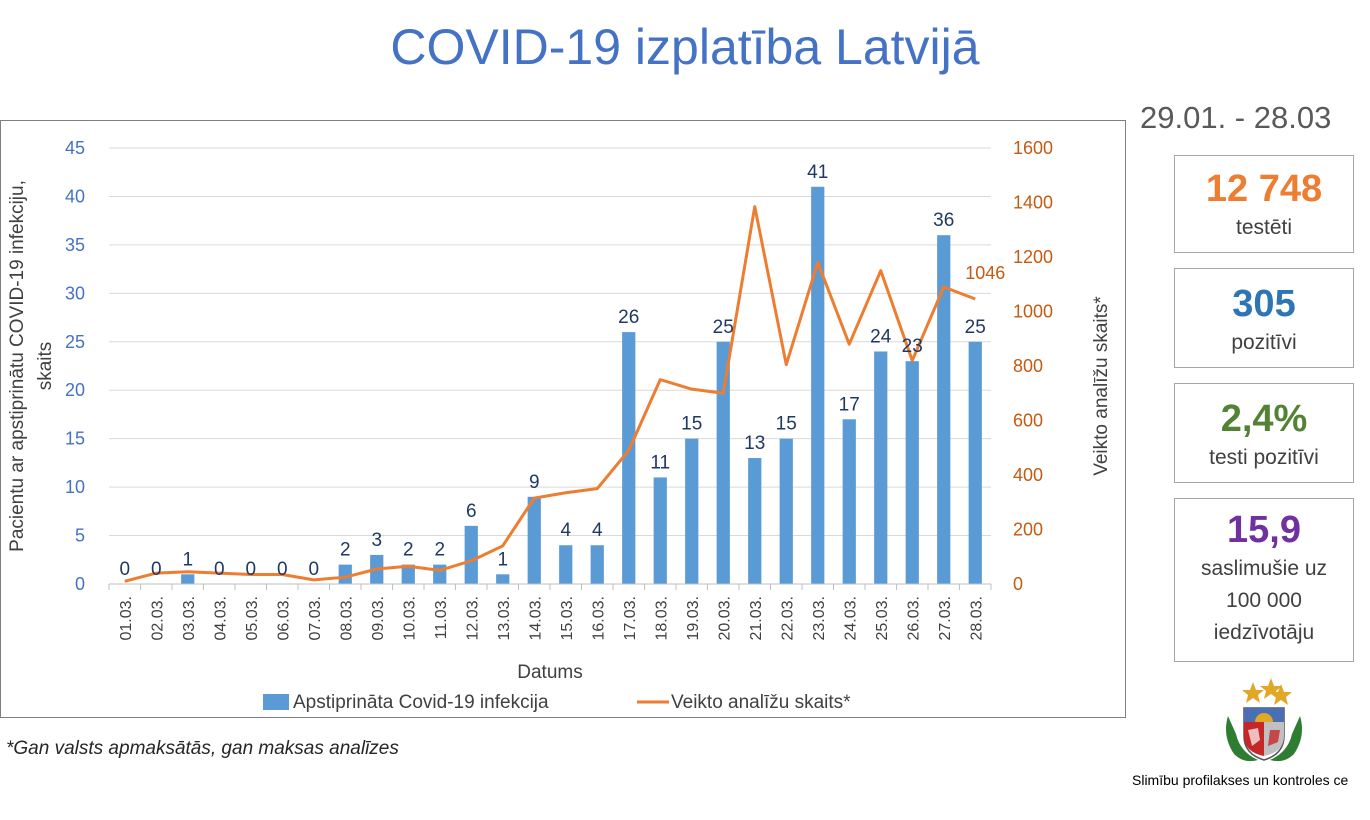  What do you see at coordinates (754, 443) in the screenshot?
I see `bar-data-label: 13` at bounding box center [754, 443].